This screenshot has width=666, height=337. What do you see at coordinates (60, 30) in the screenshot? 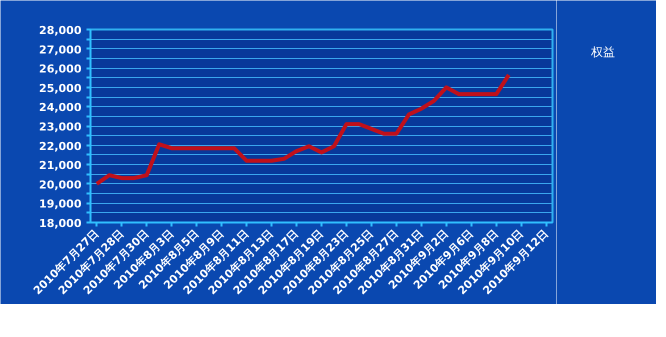
I see `y-tick-label: 28,000` at bounding box center [60, 30].